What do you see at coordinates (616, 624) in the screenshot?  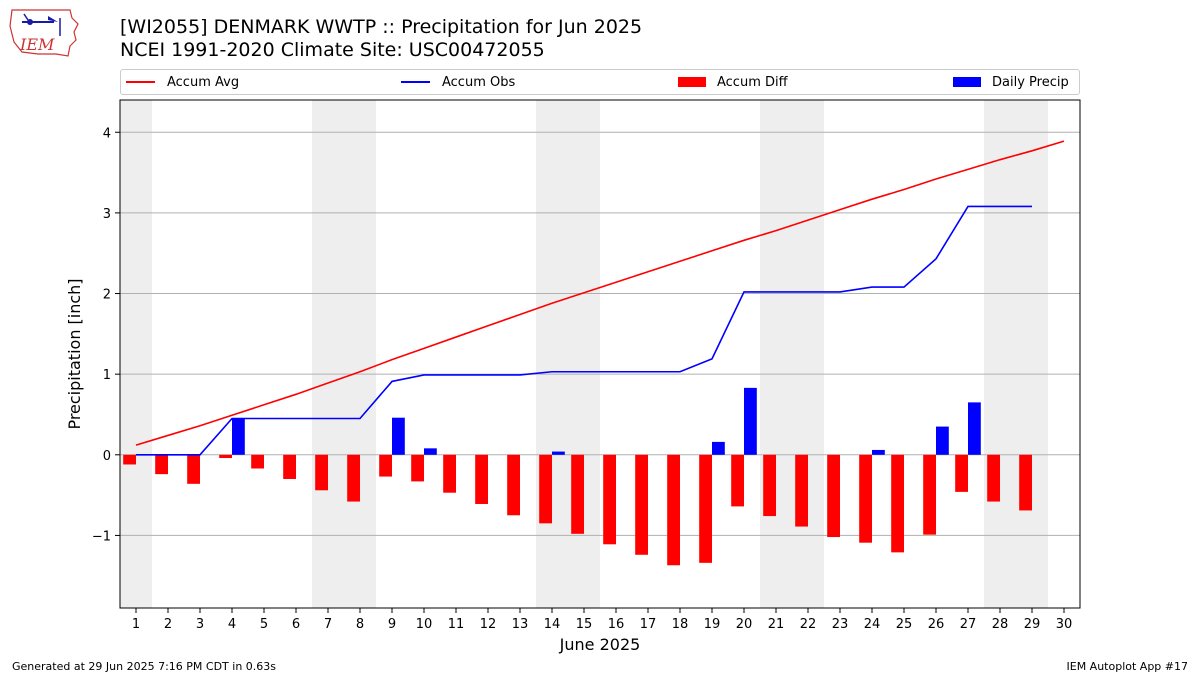 I see `x-tick-label-16: 16` at bounding box center [616, 624].